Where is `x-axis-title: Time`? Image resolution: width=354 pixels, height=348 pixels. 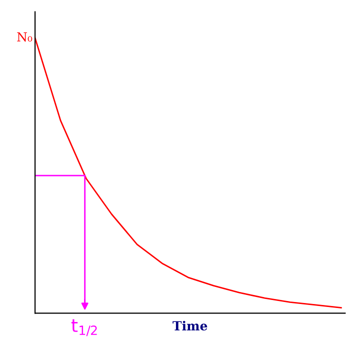 x-axis-title: Time is located at coordinates (190, 325).